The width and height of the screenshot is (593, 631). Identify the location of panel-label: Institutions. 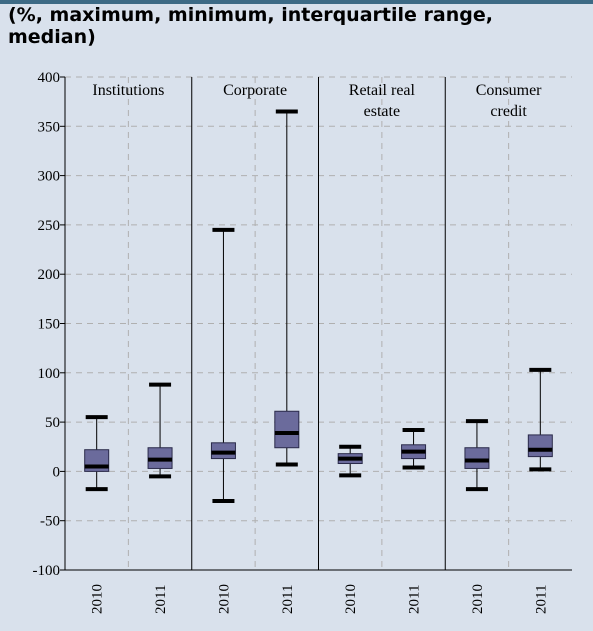
(128, 90).